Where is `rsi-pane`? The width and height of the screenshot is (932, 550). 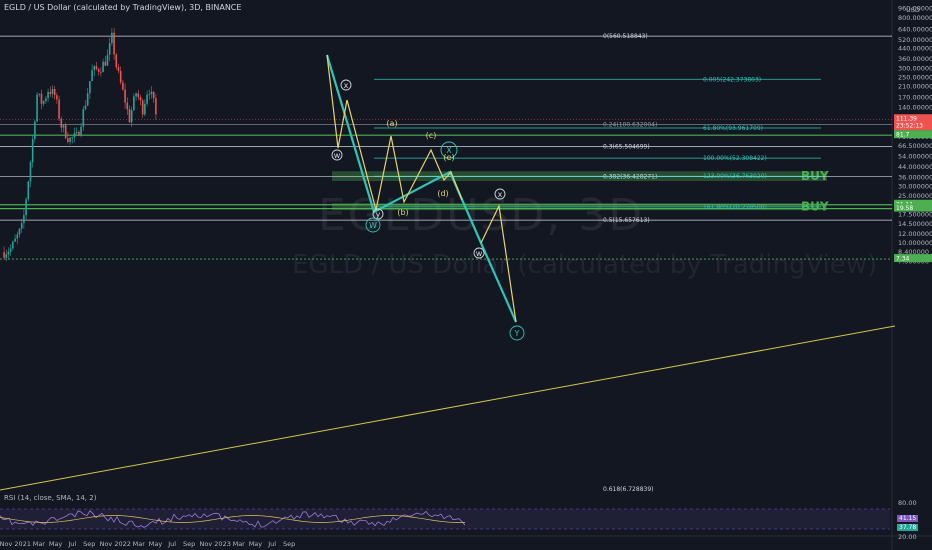
rsi-pane is located at coordinates (445, 519).